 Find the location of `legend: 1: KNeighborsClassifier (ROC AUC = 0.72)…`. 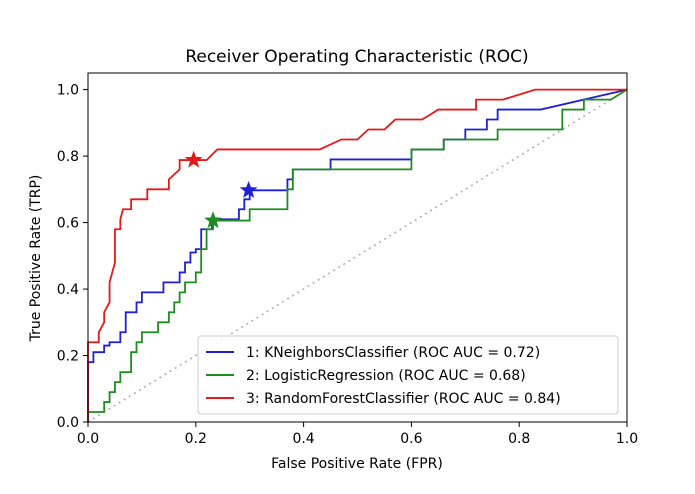

legend: 1: KNeighborsClassifier (ROC AUC = 0.72)… is located at coordinates (408, 375).